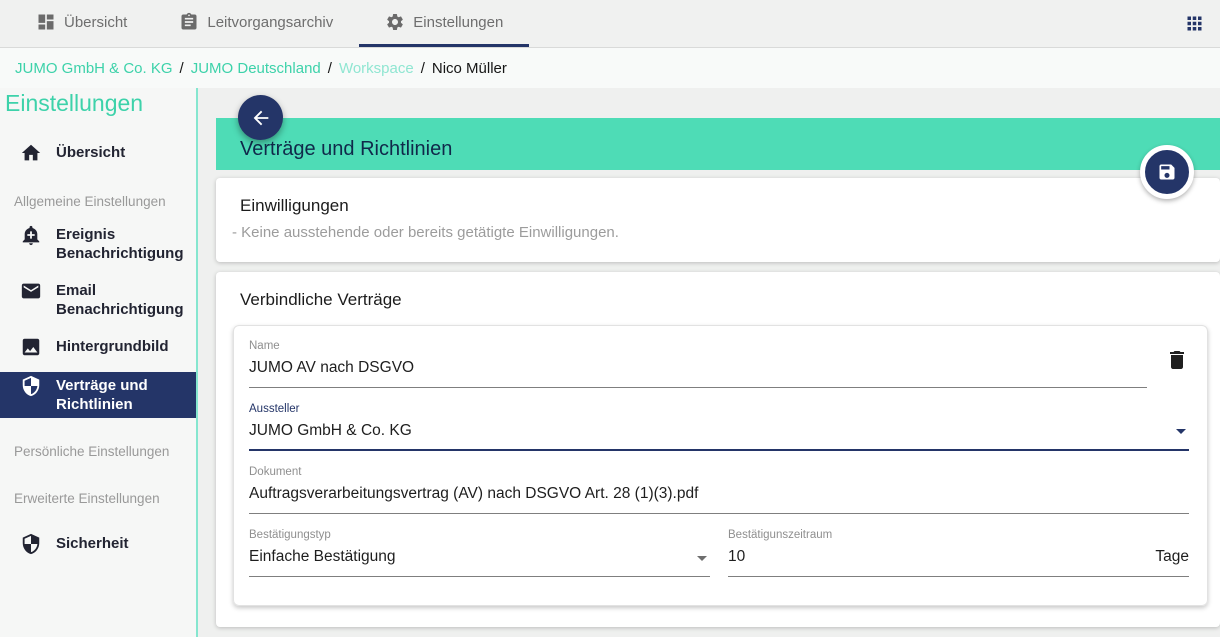 The image size is (1220, 637). I want to click on email-icon, so click(31, 291).